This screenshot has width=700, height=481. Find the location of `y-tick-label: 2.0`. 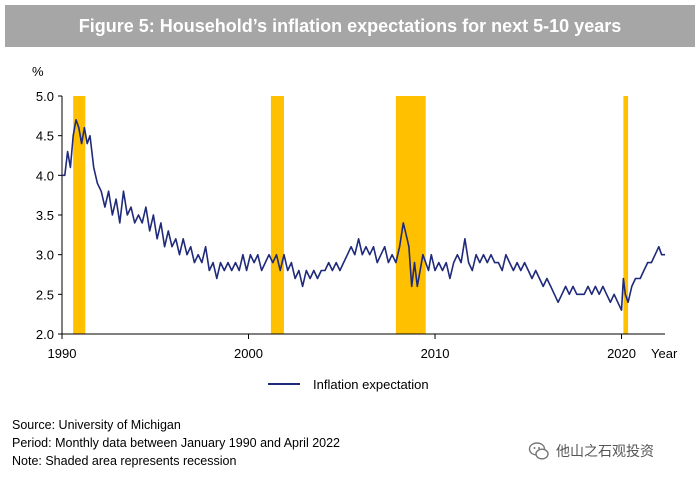

y-tick-label: 2.0 is located at coordinates (45, 334).